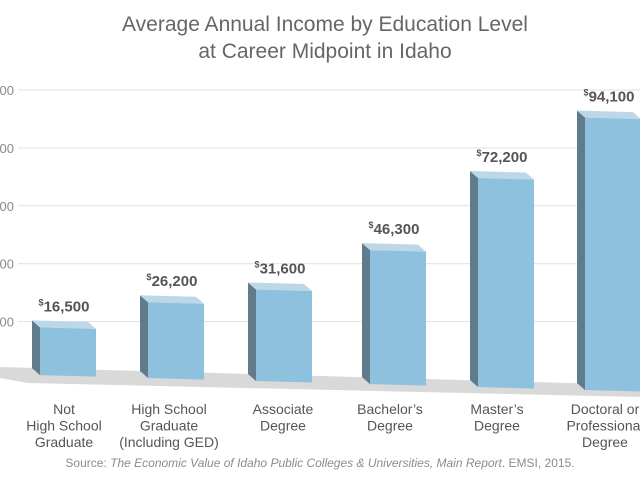 This screenshot has width=640, height=480. Describe the element at coordinates (88, 463) in the screenshot. I see `source-prefix: Source:` at that location.